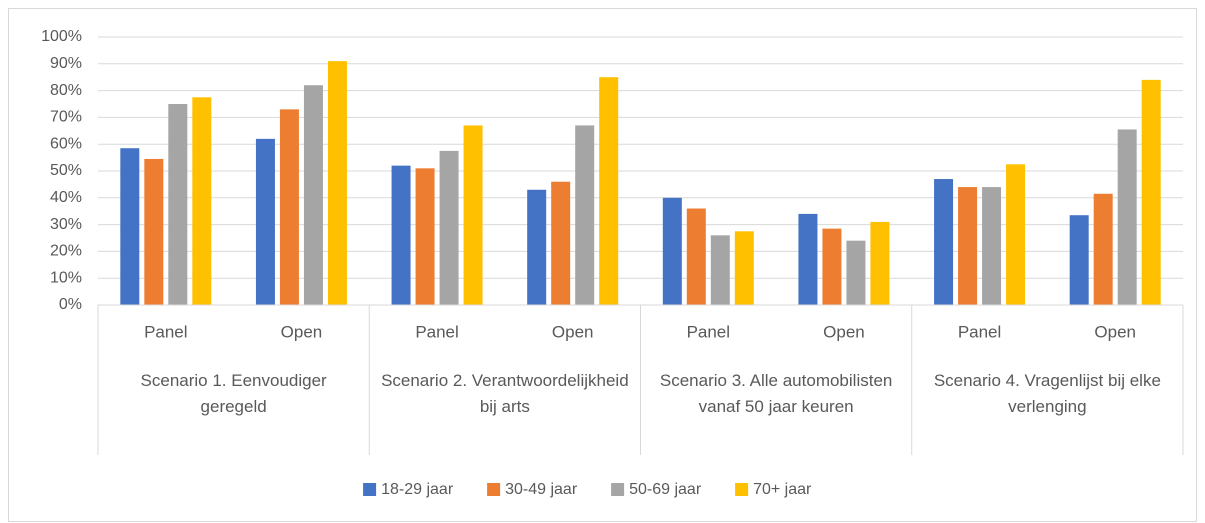  Describe the element at coordinates (233, 393) in the screenshot. I see `group-label: Scenario 1. Eenvoudiger geregeld` at that location.